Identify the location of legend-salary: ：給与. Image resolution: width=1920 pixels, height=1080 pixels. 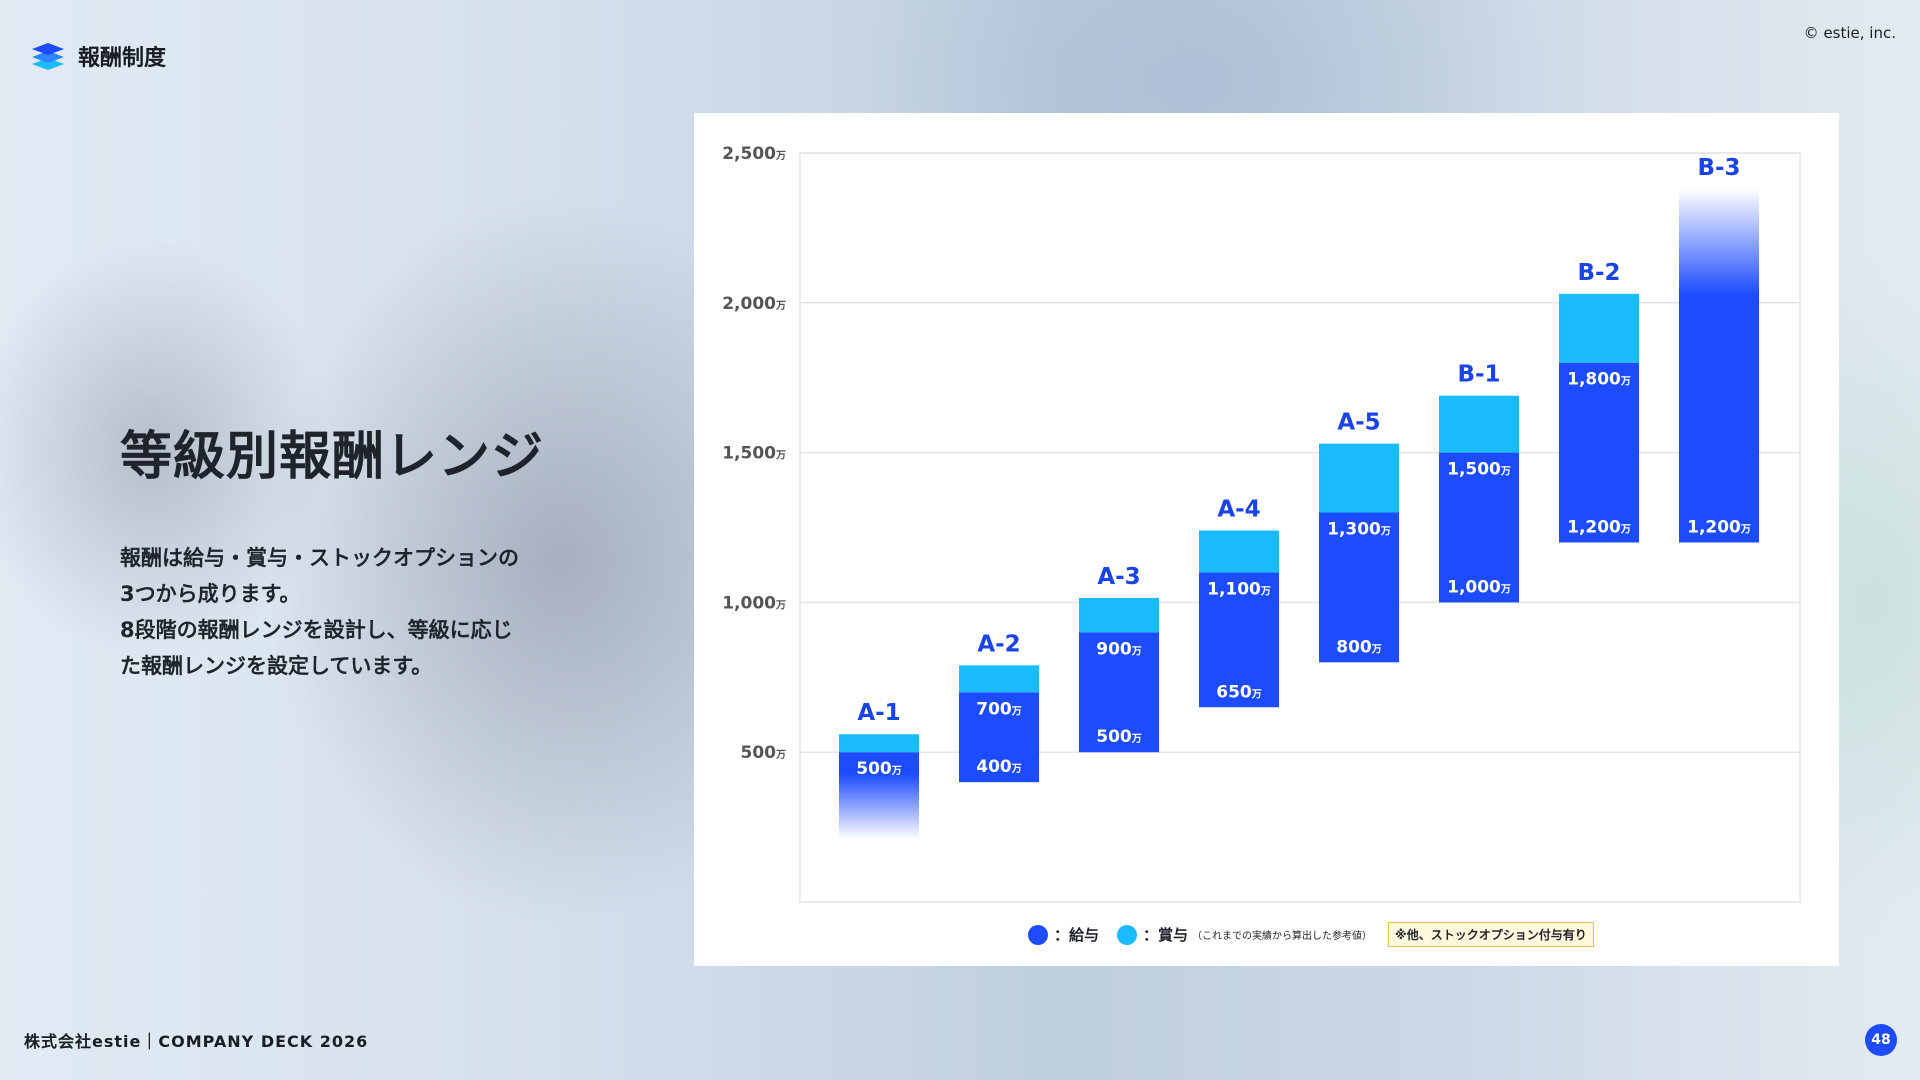
(1077, 935).